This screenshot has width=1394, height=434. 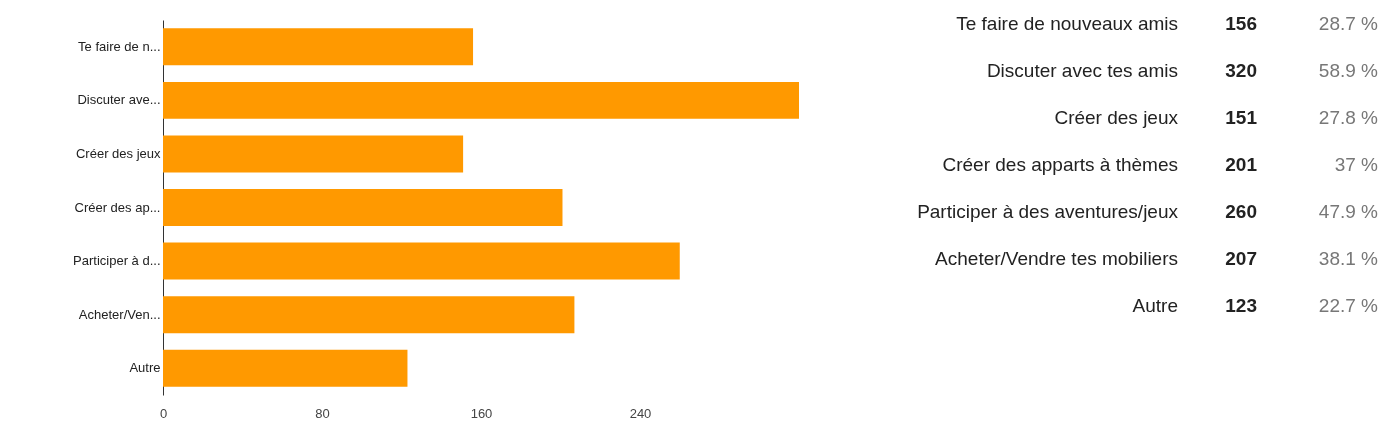 What do you see at coordinates (1241, 70) in the screenshot?
I see `data-label: 320` at bounding box center [1241, 70].